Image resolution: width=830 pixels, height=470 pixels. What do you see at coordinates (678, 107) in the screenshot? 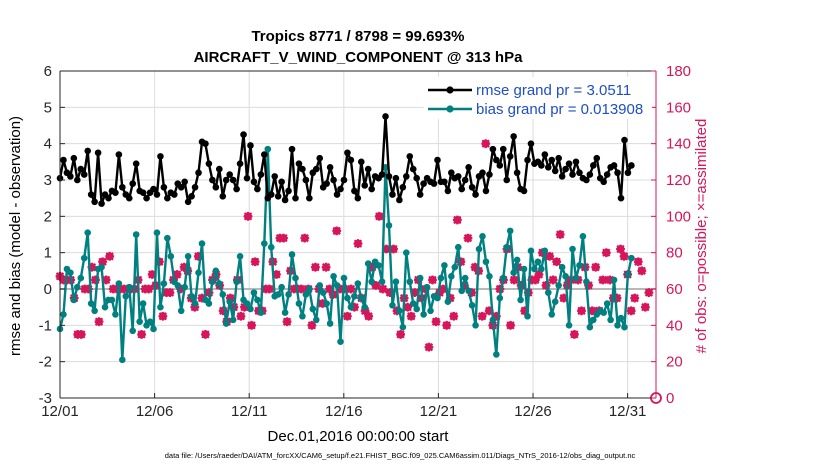
I see `y2-tick-label: 160` at bounding box center [678, 107].